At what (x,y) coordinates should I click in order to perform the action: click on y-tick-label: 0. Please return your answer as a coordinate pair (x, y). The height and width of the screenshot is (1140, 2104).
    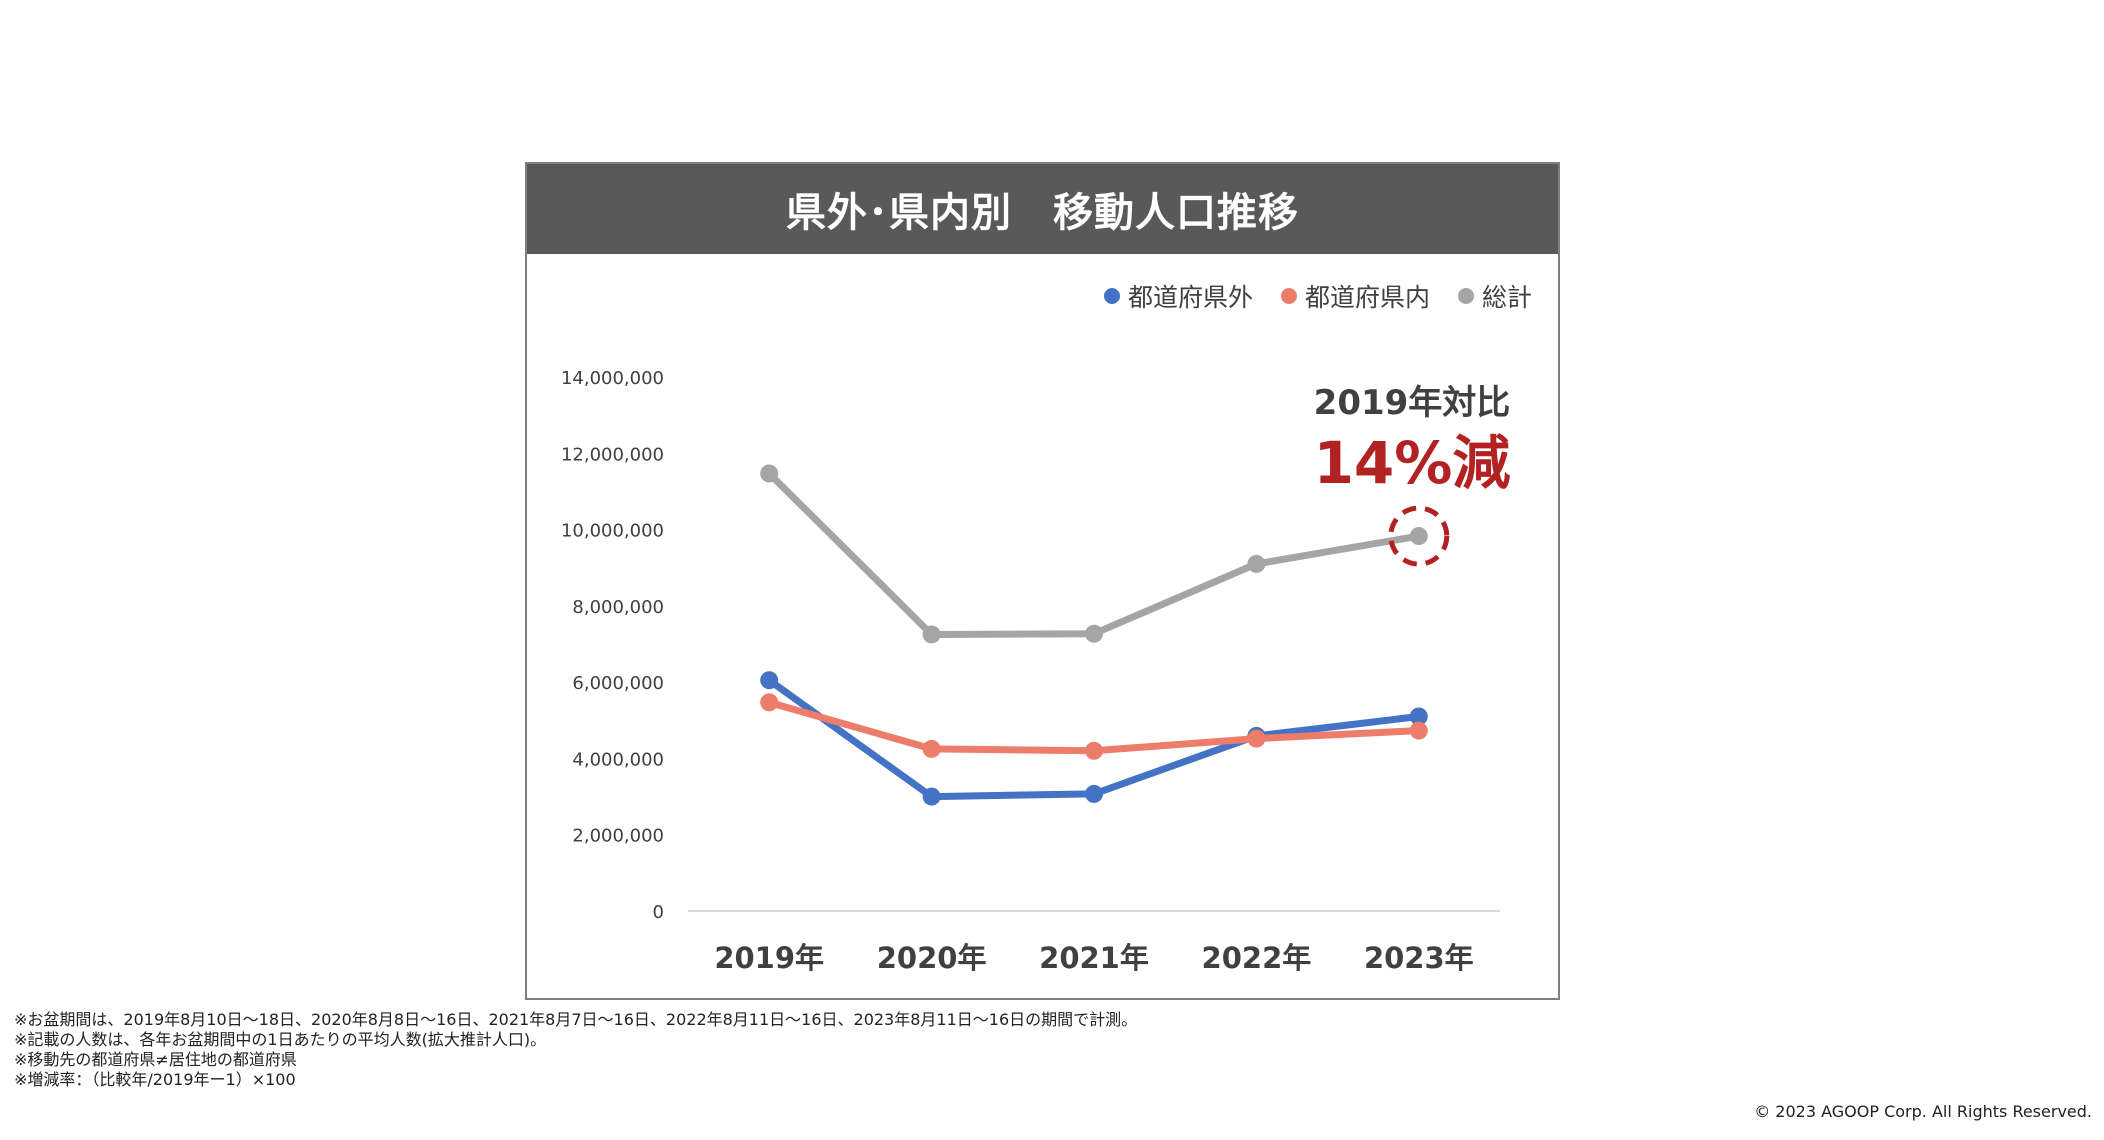
    Looking at the image, I should click on (658, 912).